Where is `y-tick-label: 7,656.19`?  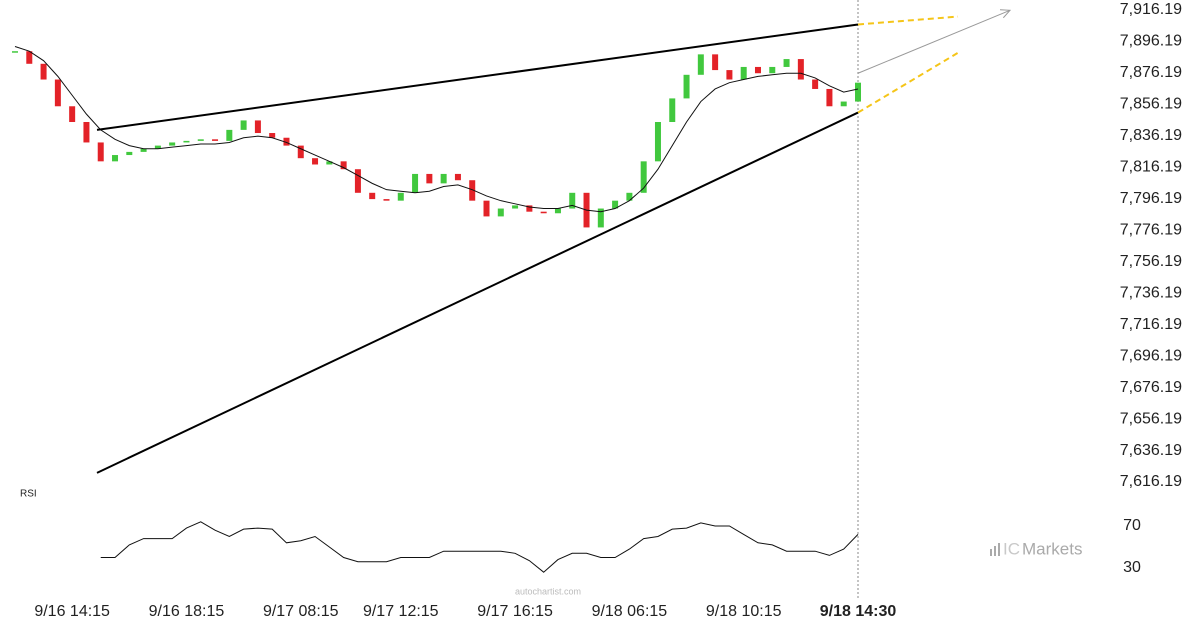
y-tick-label: 7,656.19 is located at coordinates (1151, 418).